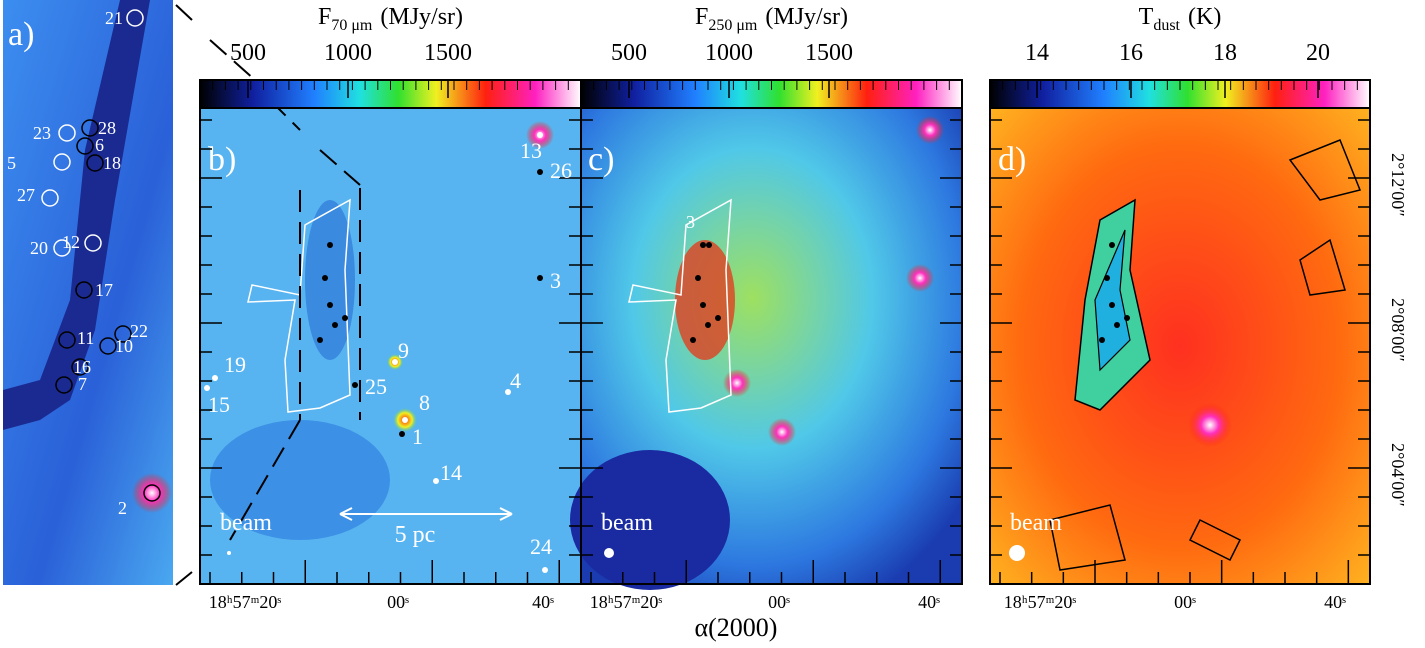 The width and height of the screenshot is (1425, 648). What do you see at coordinates (11, 163) in the screenshot?
I see `source-label: 5` at bounding box center [11, 163].